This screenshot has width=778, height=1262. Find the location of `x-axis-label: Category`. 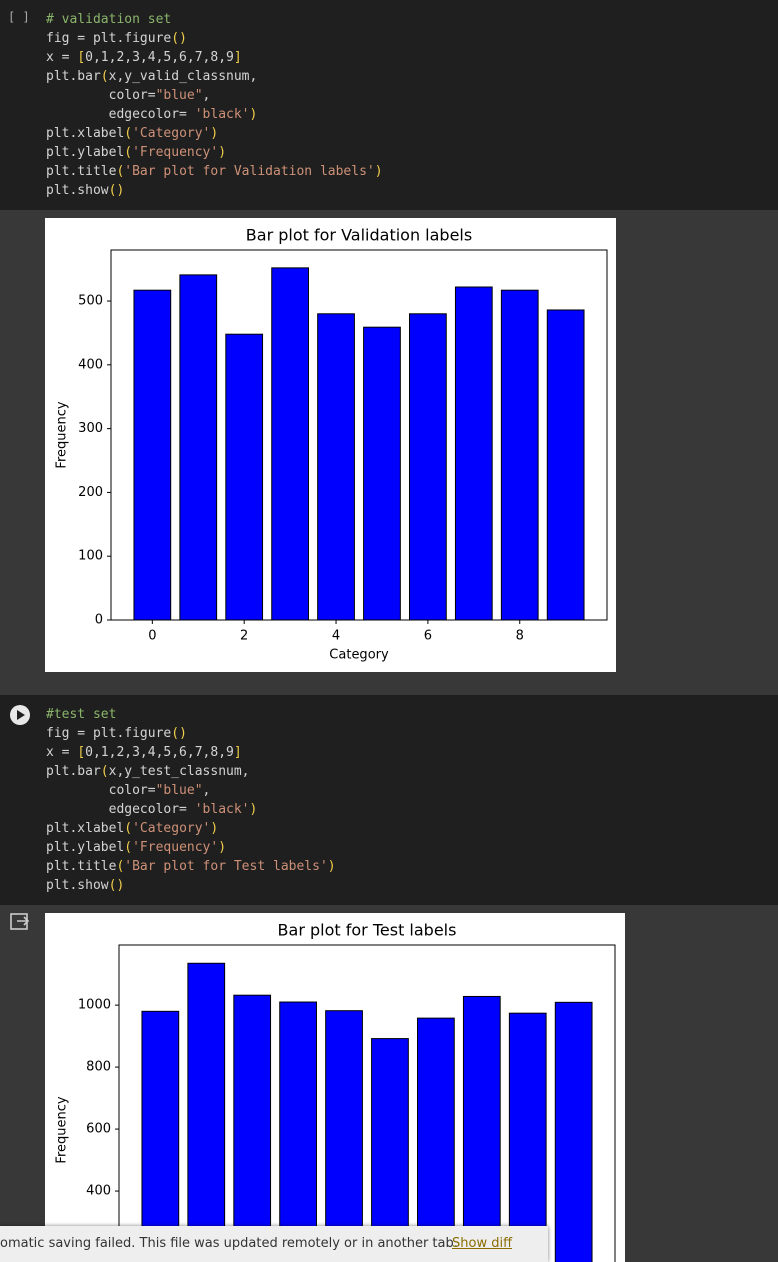

x-axis-label: Category is located at coordinates (359, 655).